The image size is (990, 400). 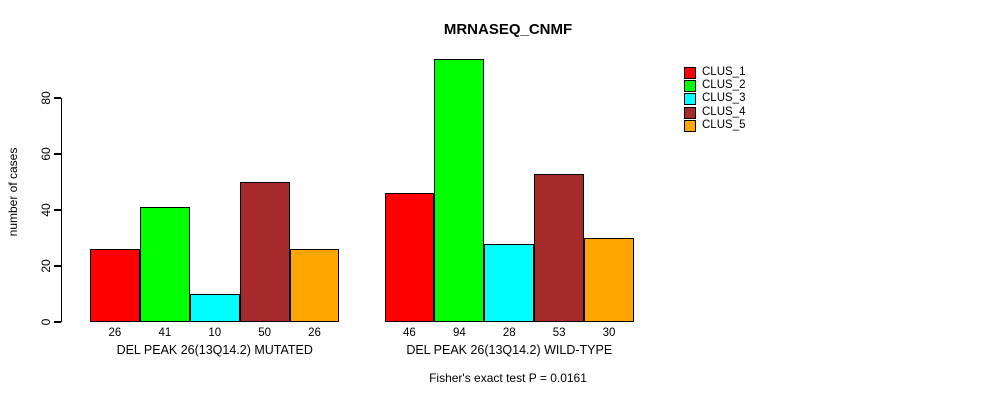 I want to click on legend-label: CLUS_1, so click(x=724, y=72).